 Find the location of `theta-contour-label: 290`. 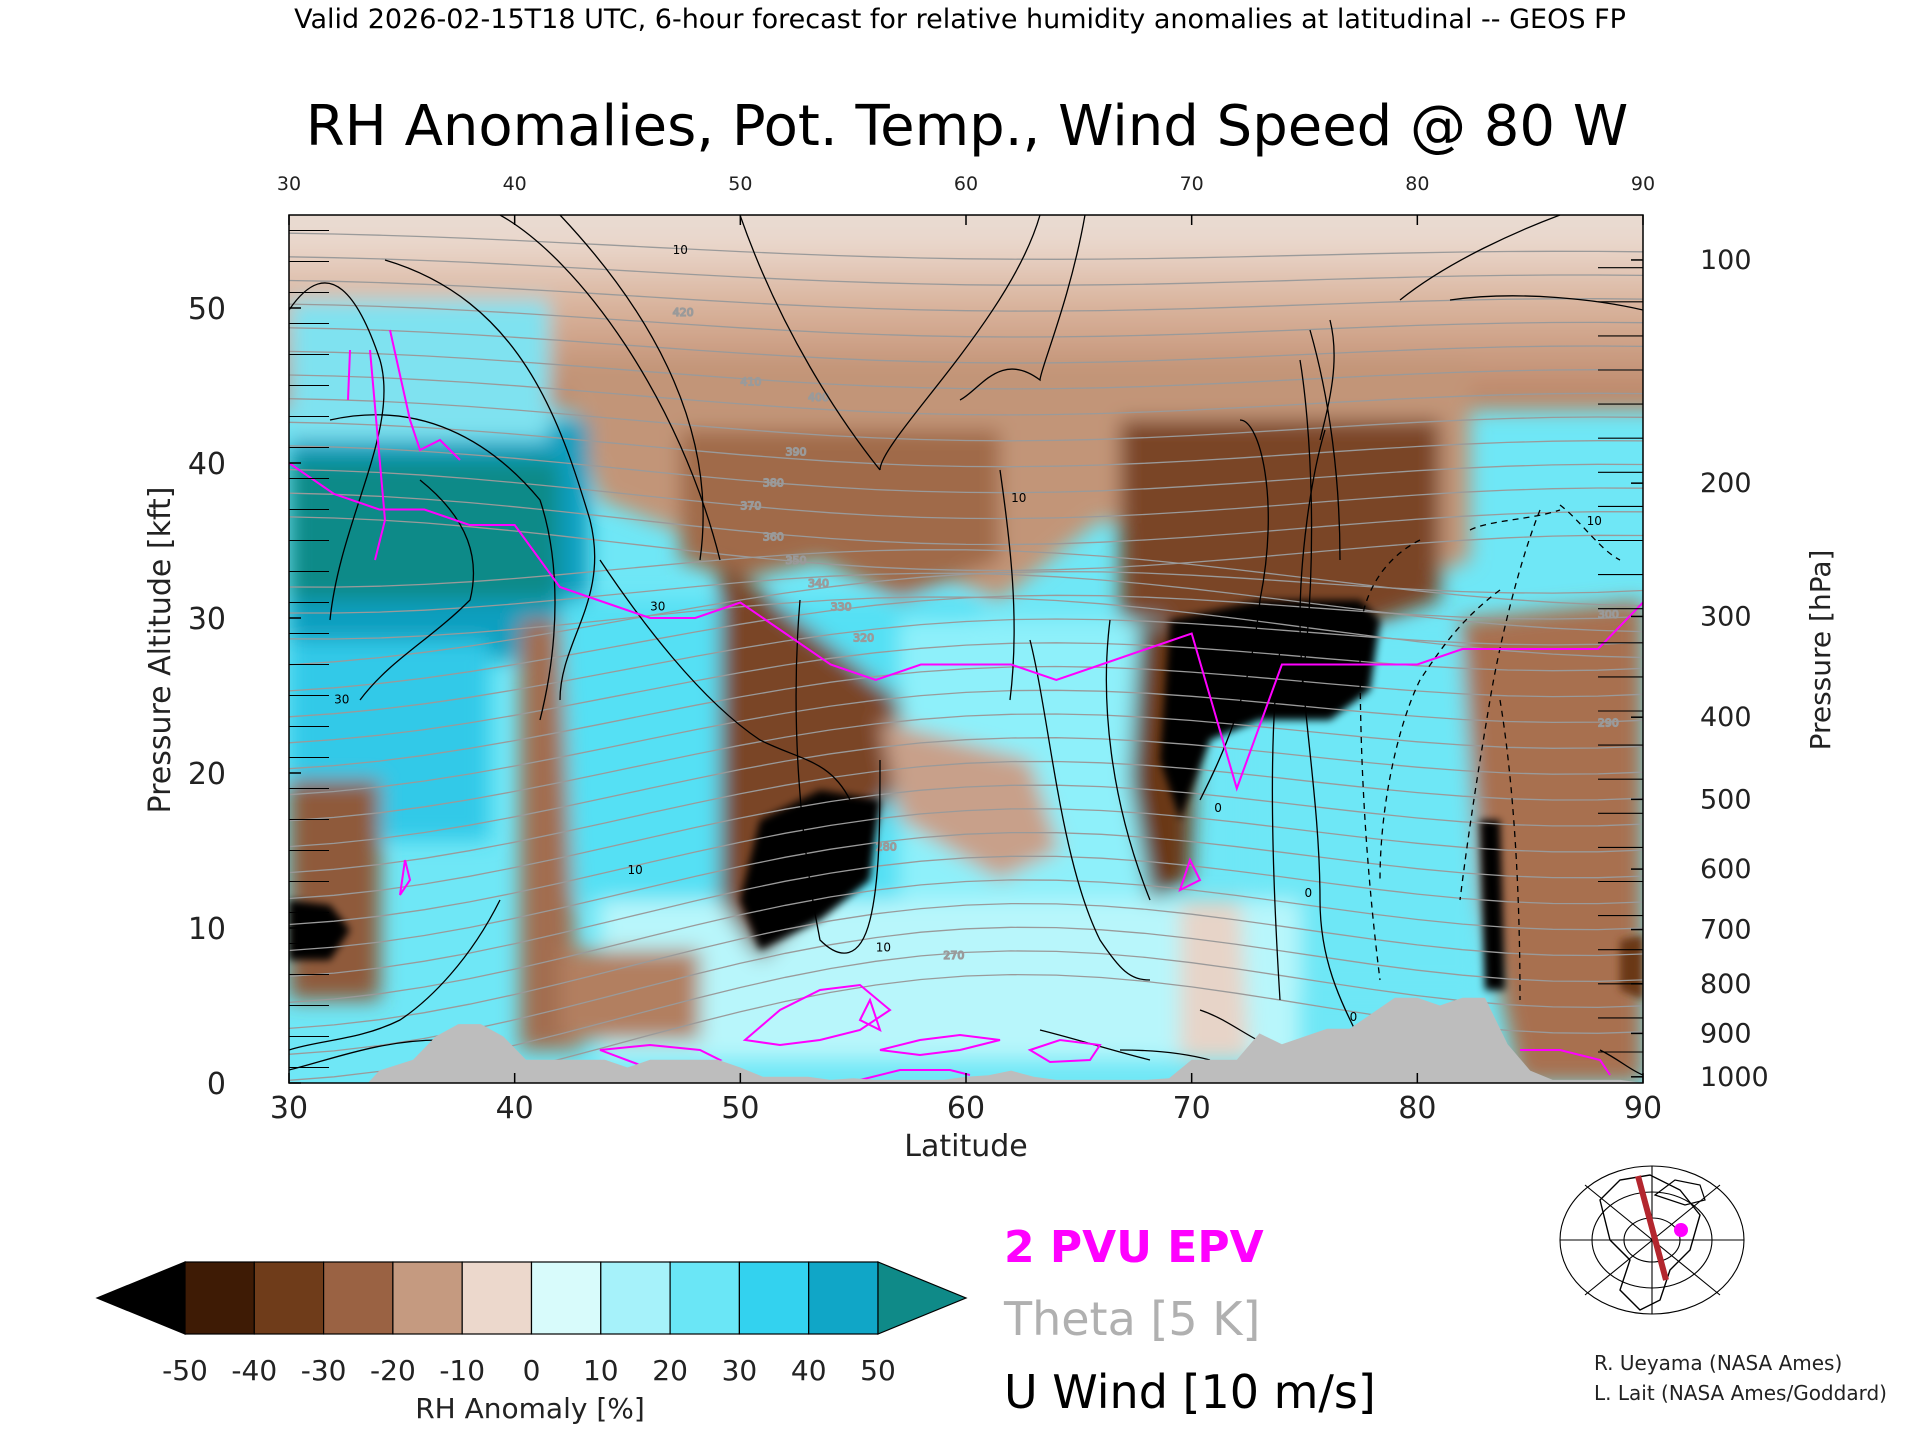

theta-contour-label: 290 is located at coordinates (1608, 723).